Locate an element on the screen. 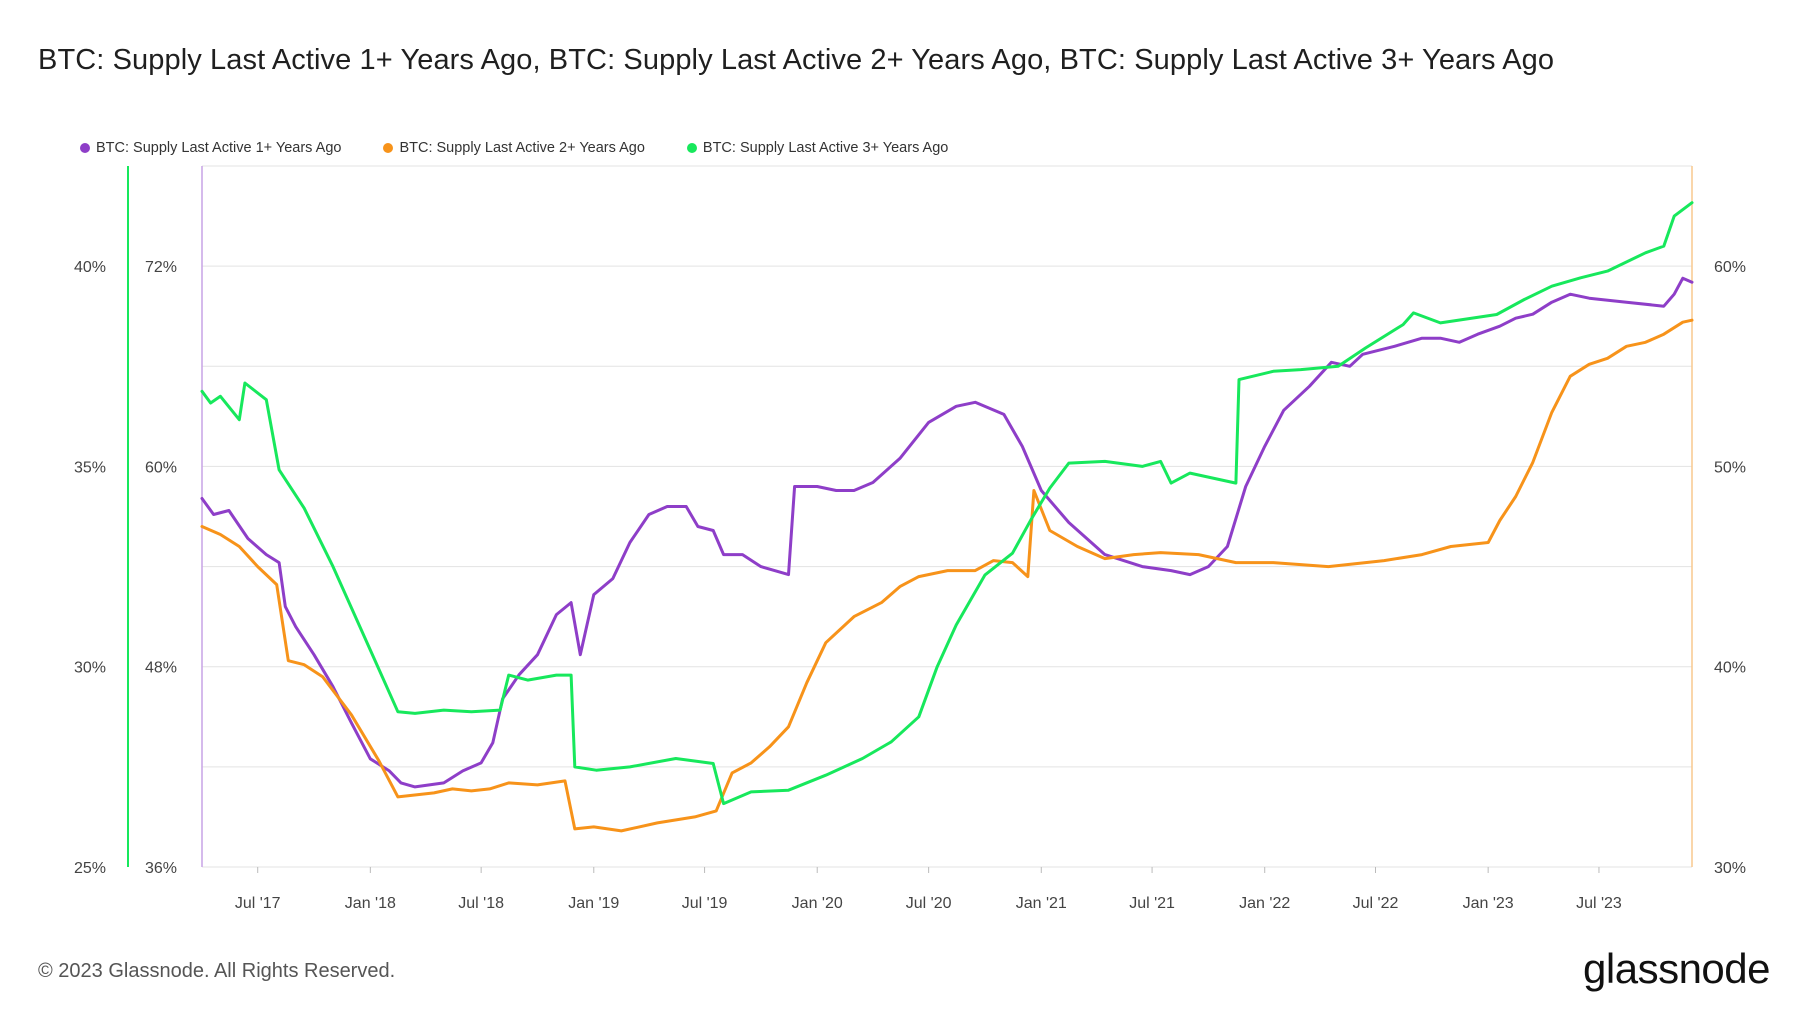 This screenshot has width=1800, height=1013. y-tick-label-3y: 60% is located at coordinates (161, 467).